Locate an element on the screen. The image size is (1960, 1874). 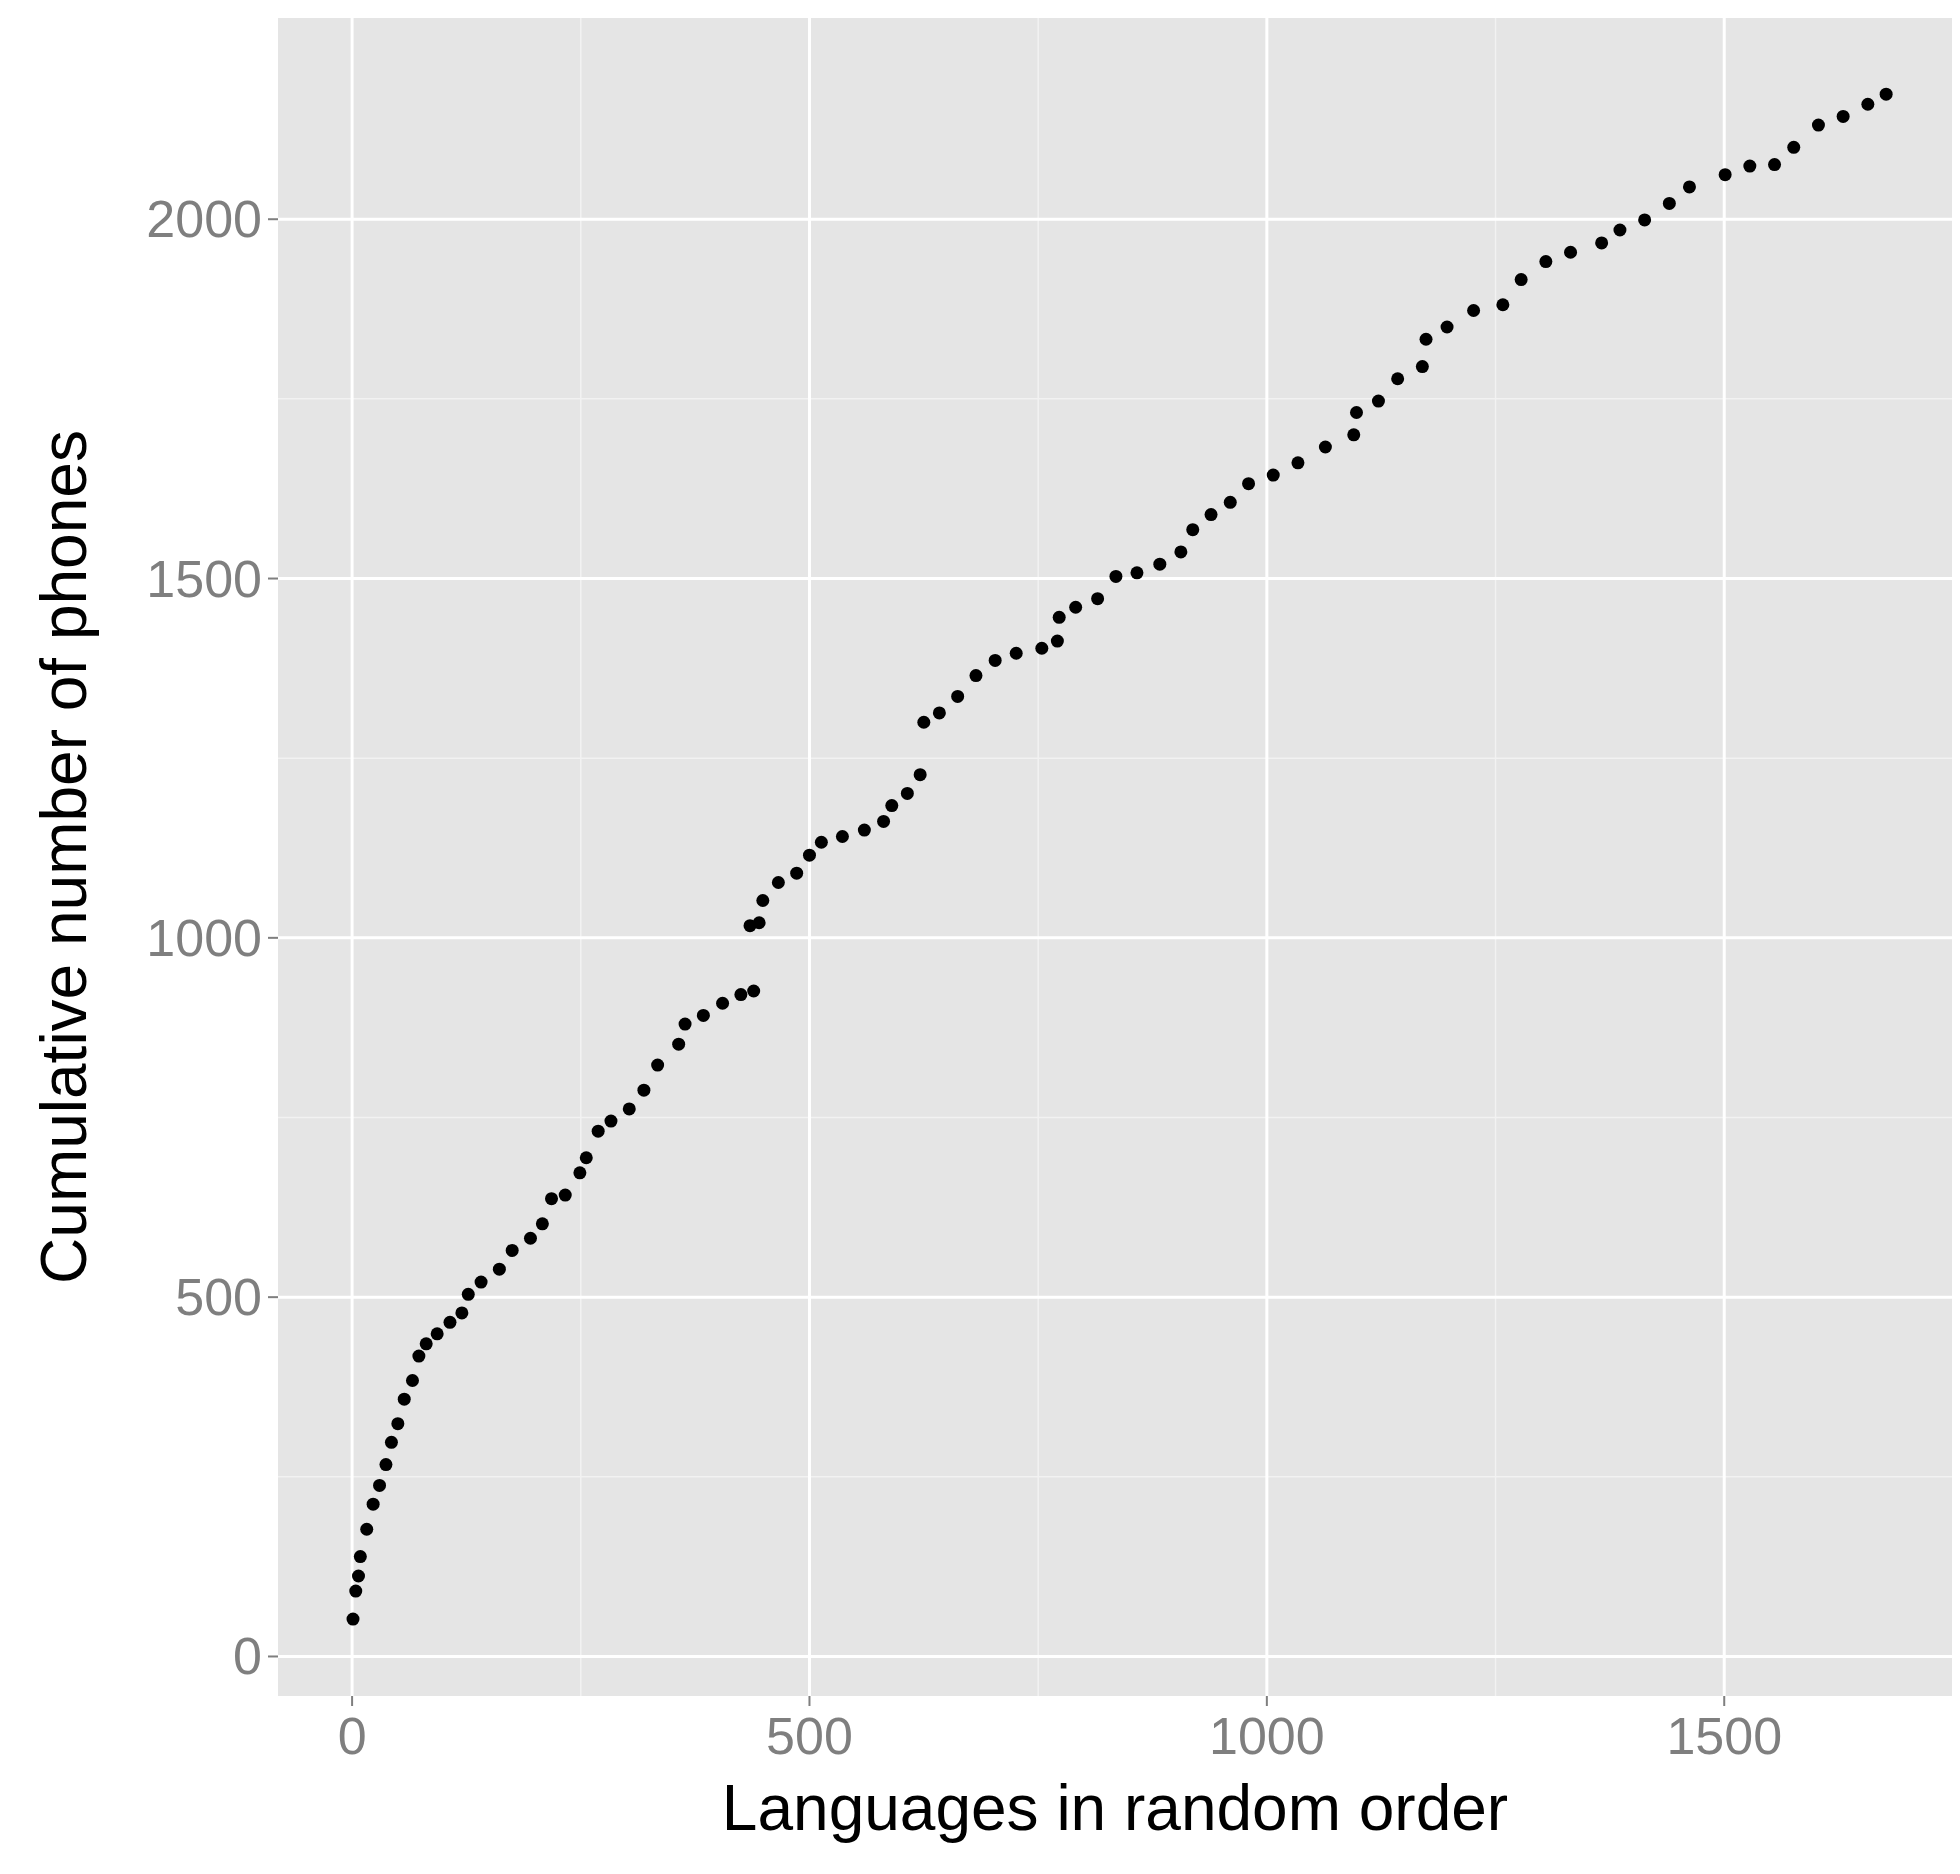
y-tick-label: 2000 is located at coordinates (204, 219).